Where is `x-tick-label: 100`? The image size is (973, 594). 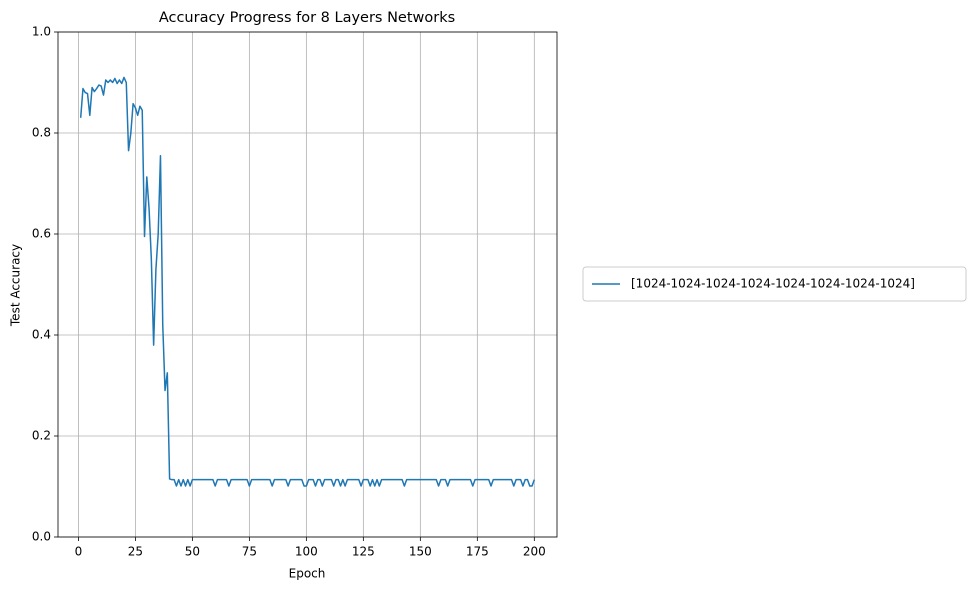
x-tick-label: 100 is located at coordinates (306, 552).